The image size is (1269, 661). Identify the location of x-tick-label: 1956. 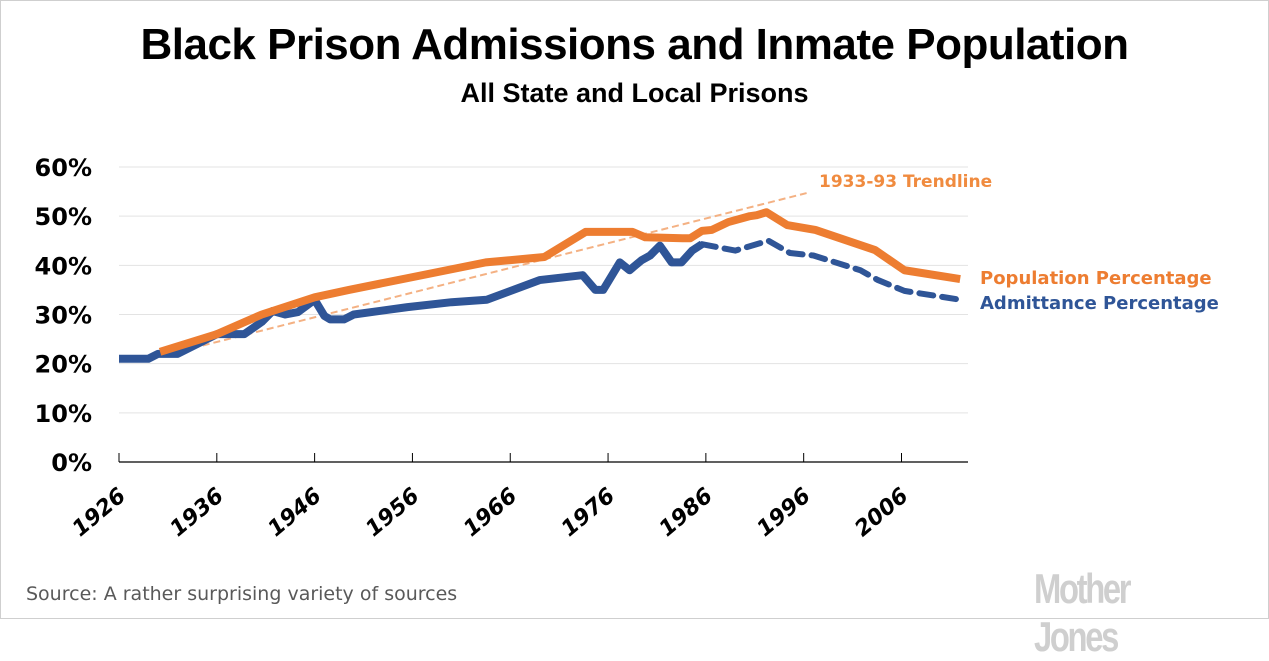
(392, 512).